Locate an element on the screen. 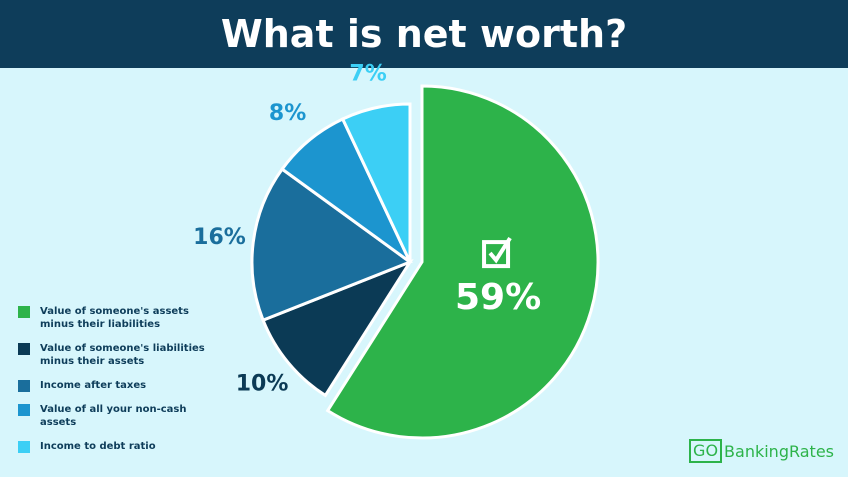 Image resolution: width=848 pixels, height=477 pixels. legend-label: Income after taxes is located at coordinates (93, 385).